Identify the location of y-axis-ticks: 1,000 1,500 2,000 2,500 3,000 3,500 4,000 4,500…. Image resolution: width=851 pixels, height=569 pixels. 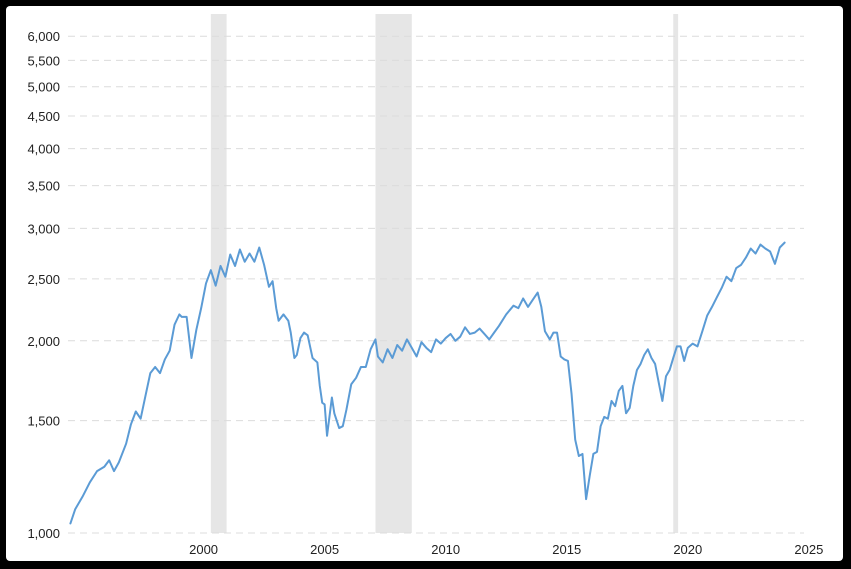
(43, 285).